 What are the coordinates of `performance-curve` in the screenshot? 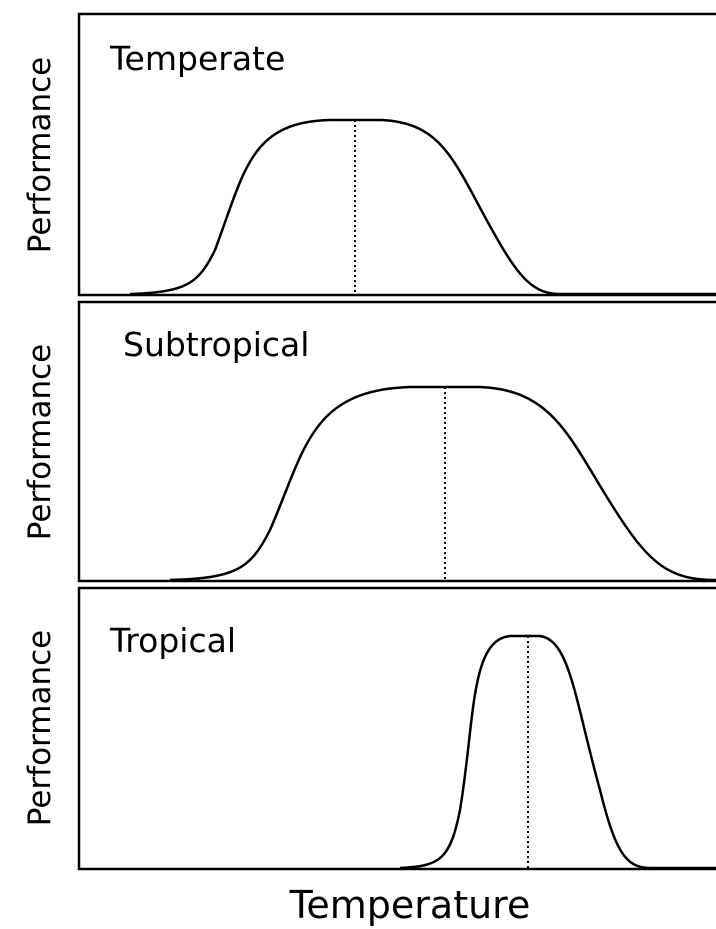 It's located at (557, 752).